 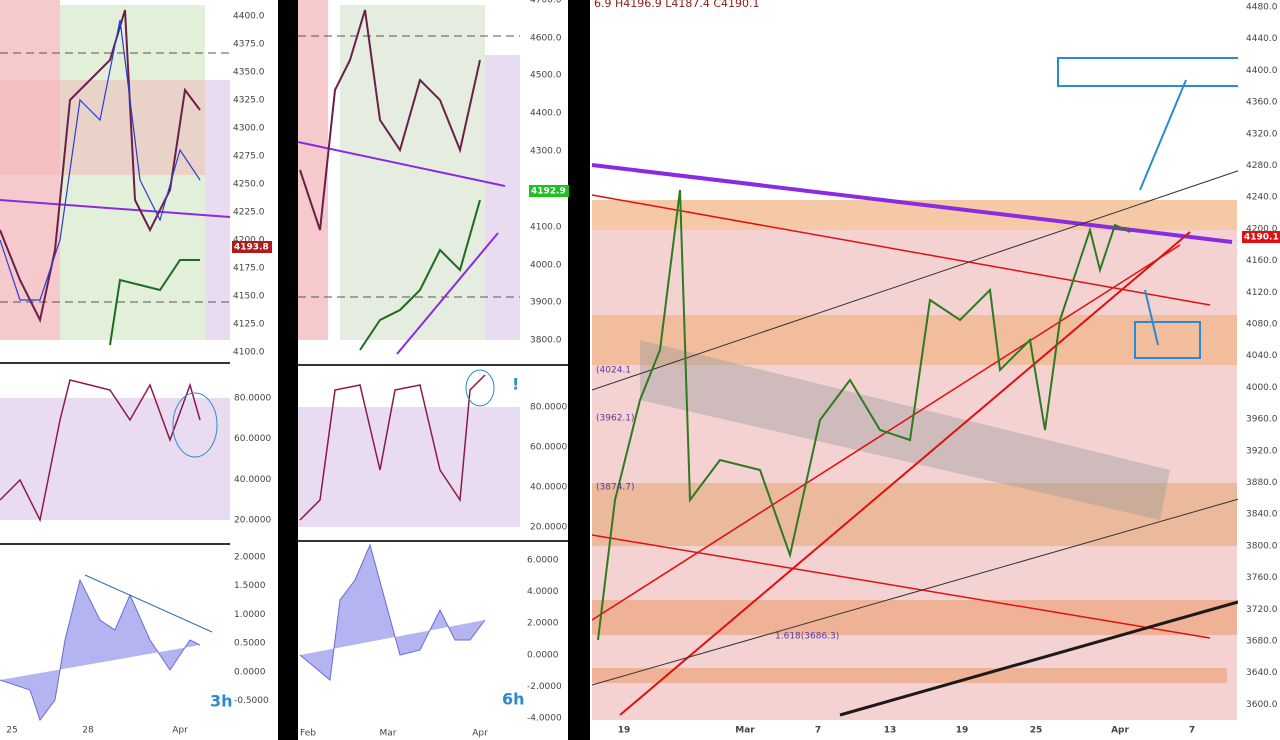 I want to click on price-label: 4225.0, so click(x=249, y=213).